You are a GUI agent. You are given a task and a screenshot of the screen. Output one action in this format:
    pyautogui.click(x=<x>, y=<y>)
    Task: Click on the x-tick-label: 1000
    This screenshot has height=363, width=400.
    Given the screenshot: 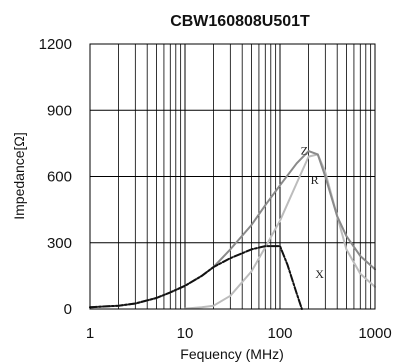 What is the action you would take?
    pyautogui.click(x=374, y=333)
    